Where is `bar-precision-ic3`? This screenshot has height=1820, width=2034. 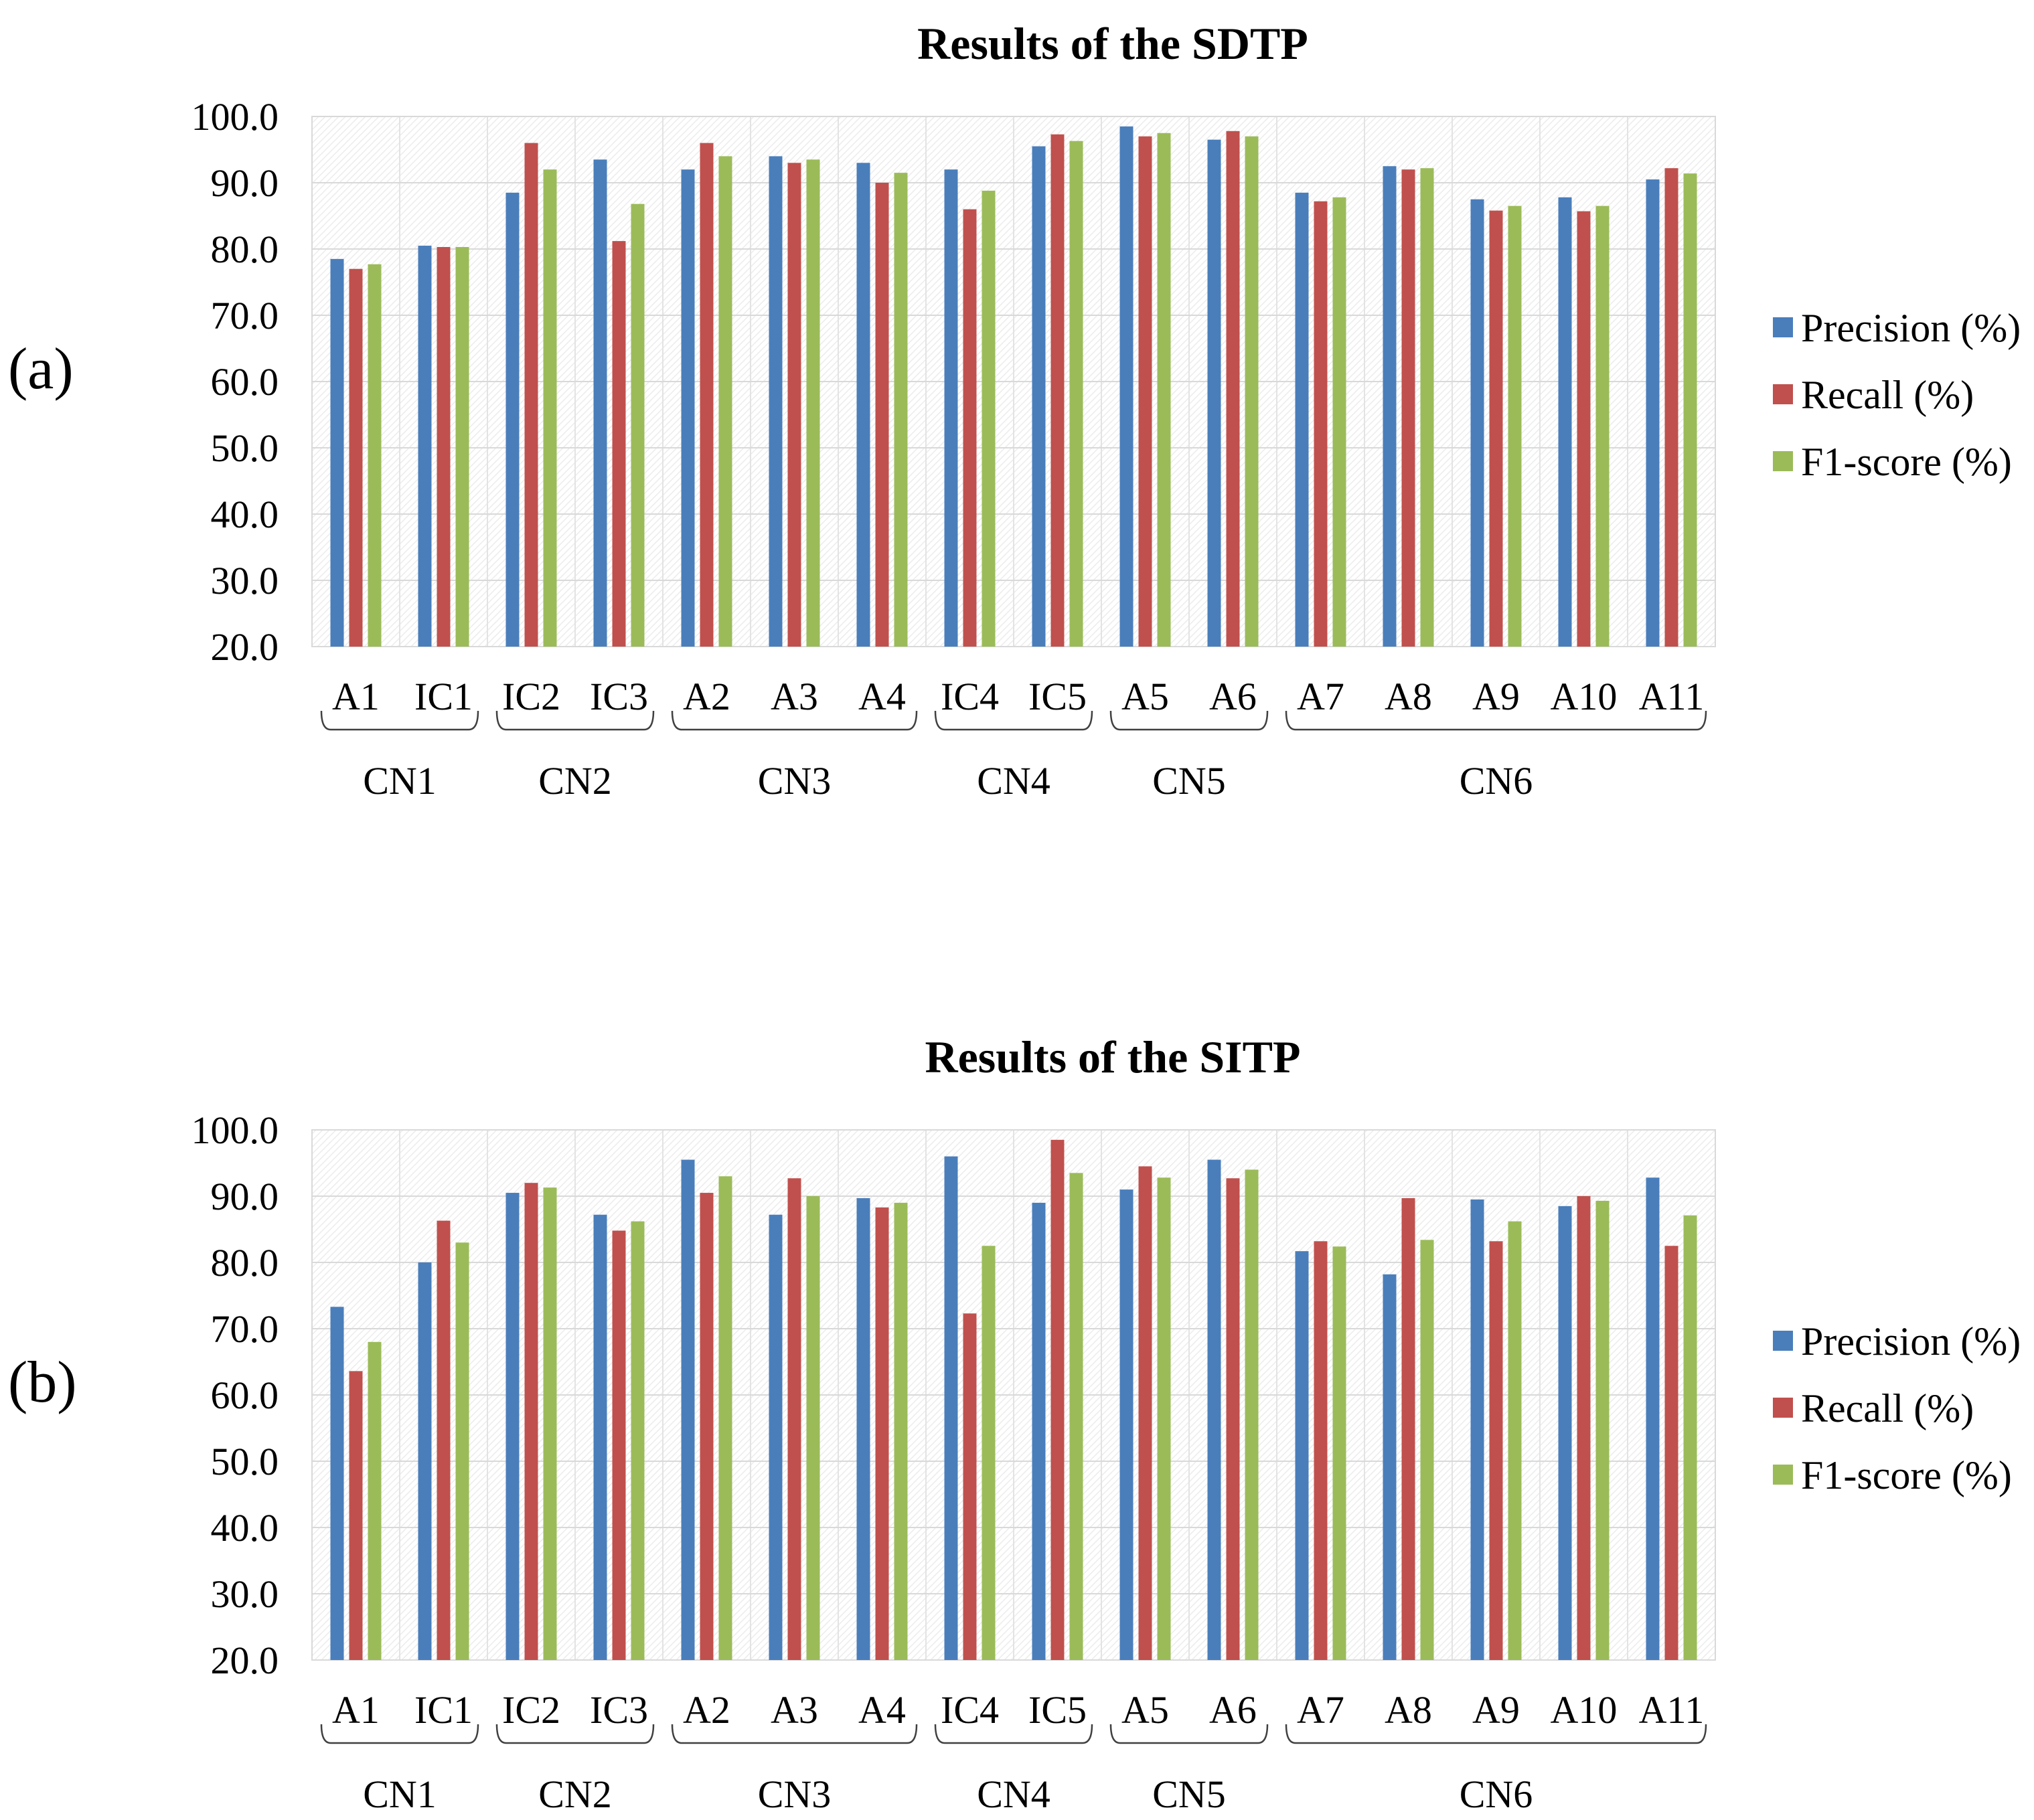
bar-precision-ic3 is located at coordinates (600, 1437).